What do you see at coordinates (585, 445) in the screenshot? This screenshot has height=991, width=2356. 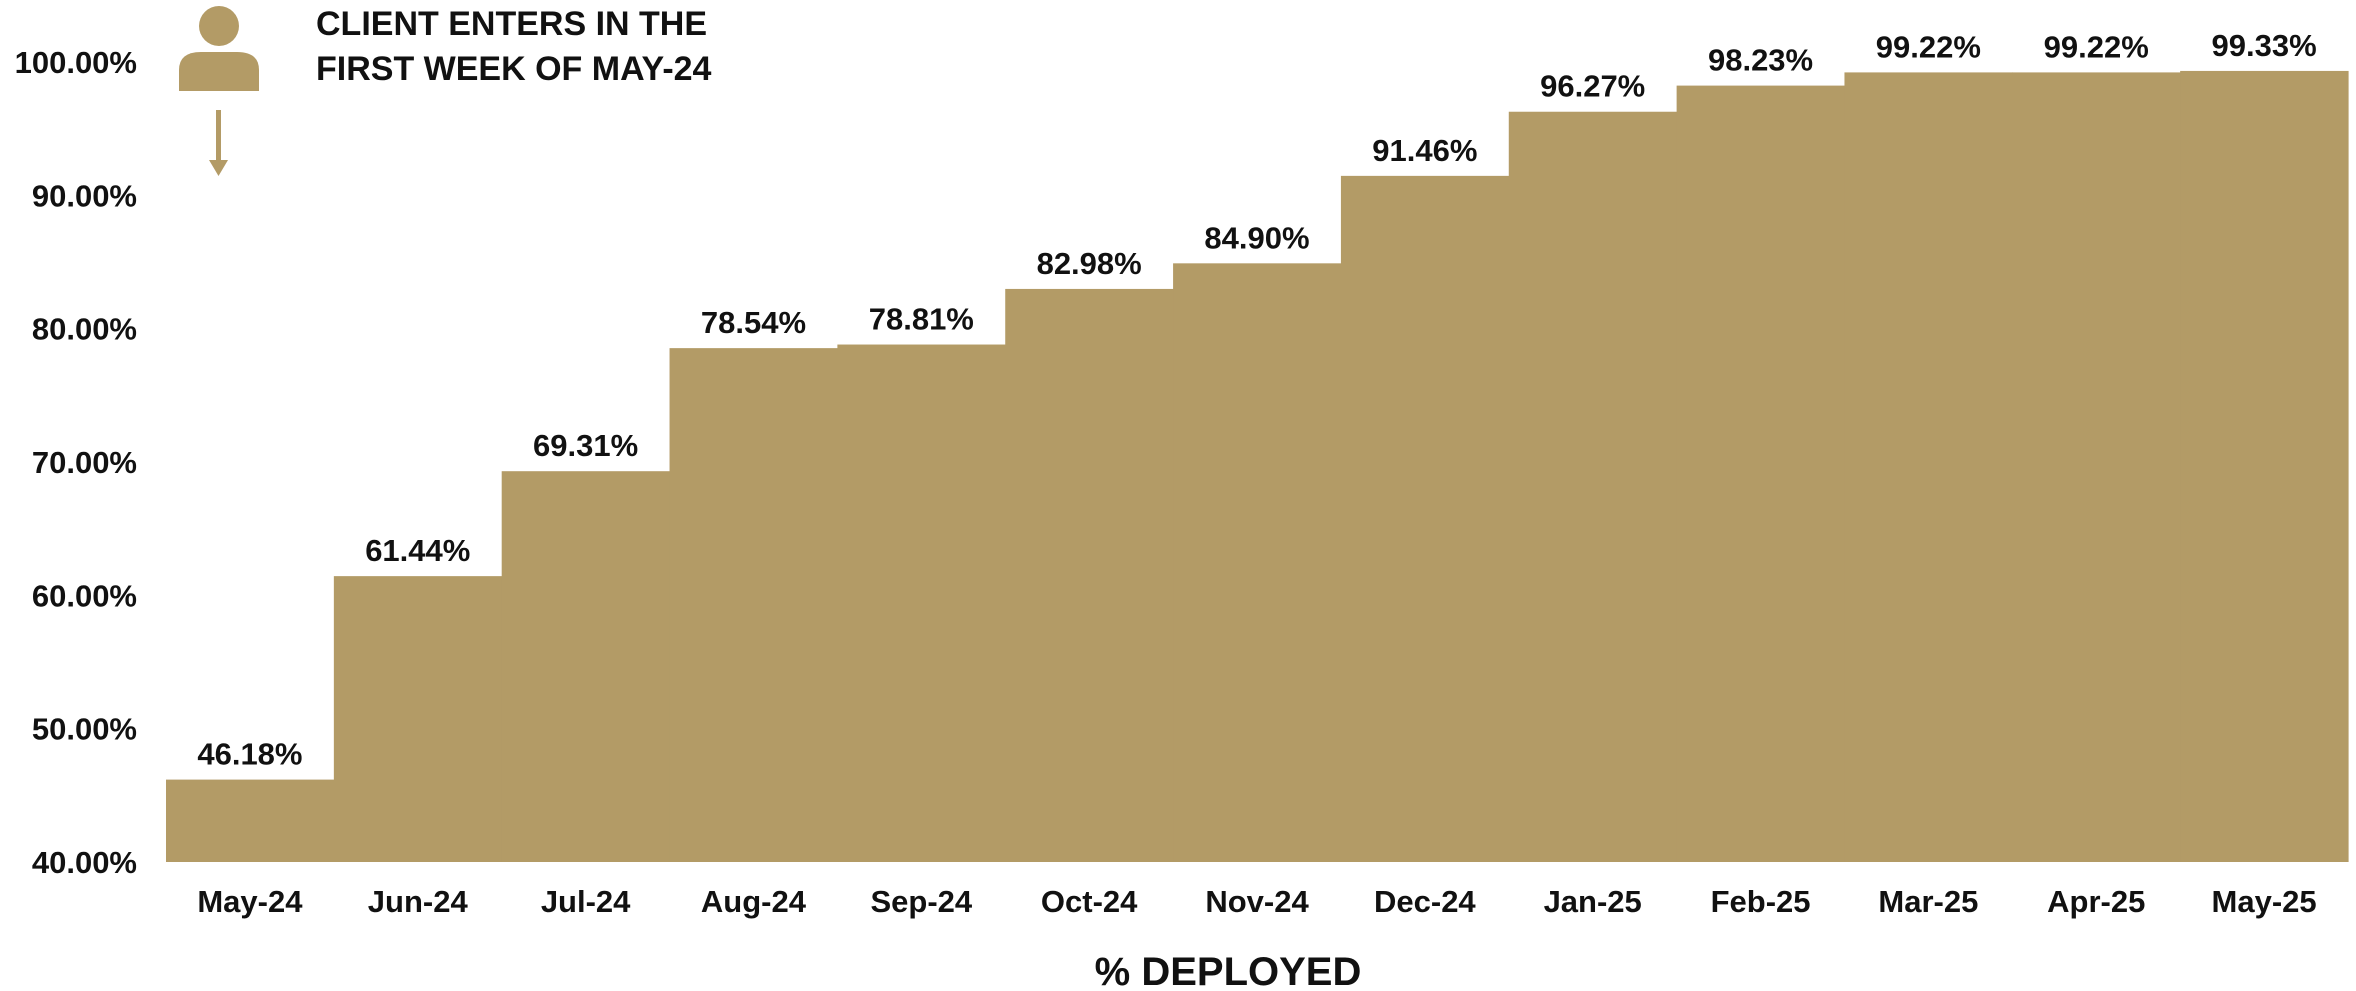 I see `data-label: 69.31%` at bounding box center [585, 445].